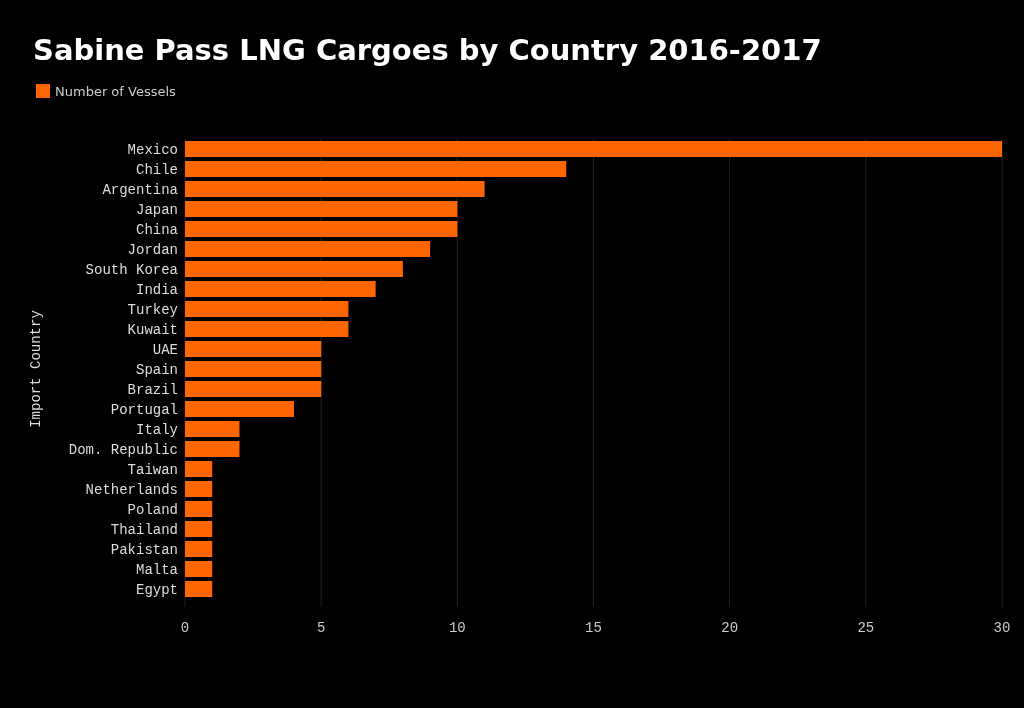 This screenshot has width=1024, height=708. I want to click on x-tick-label: 30, so click(1002, 628).